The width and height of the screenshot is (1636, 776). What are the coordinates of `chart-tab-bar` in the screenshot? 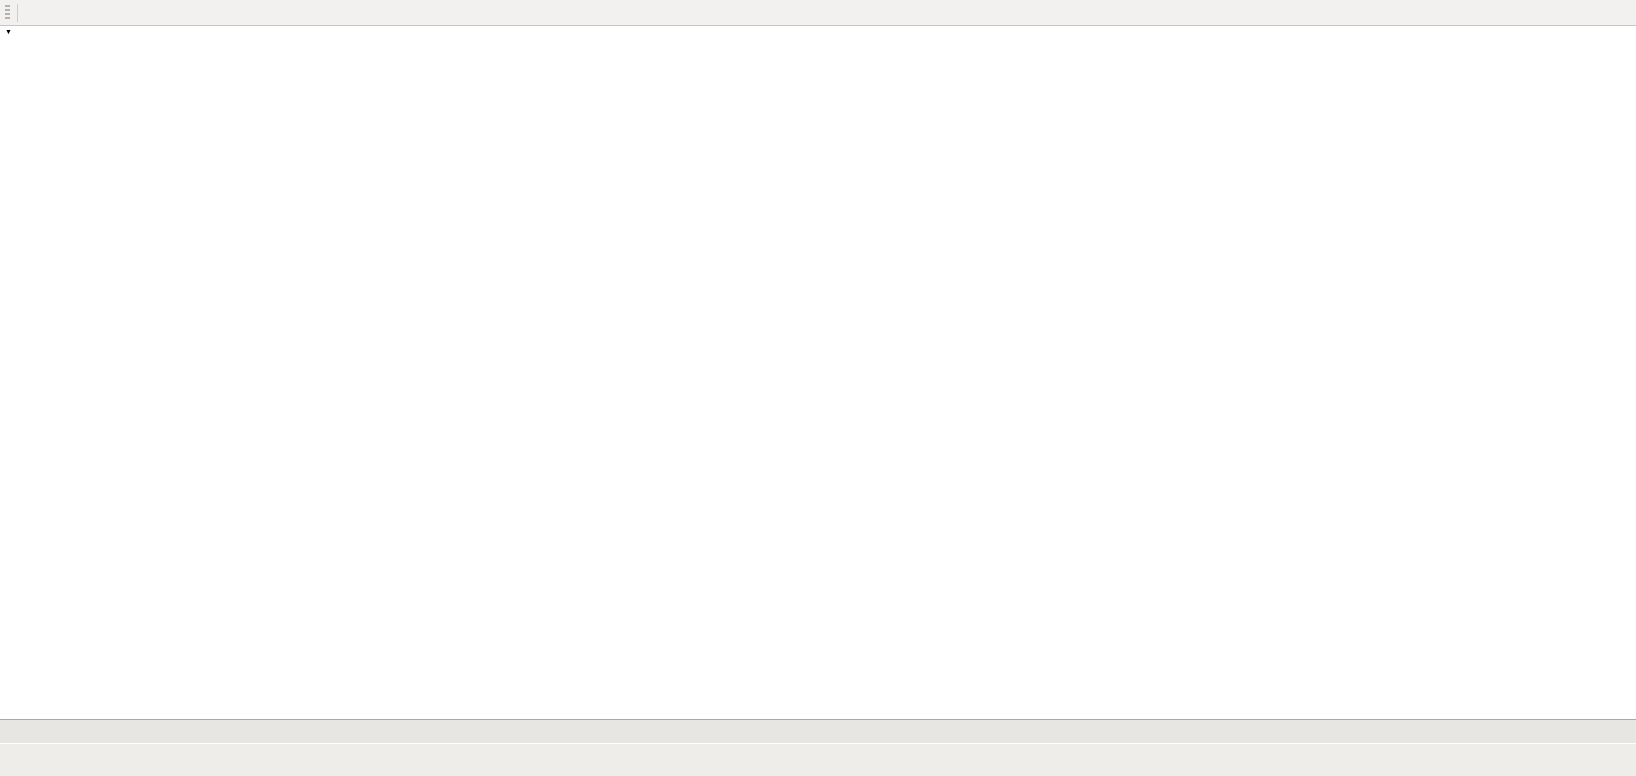 It's located at (818, 731).